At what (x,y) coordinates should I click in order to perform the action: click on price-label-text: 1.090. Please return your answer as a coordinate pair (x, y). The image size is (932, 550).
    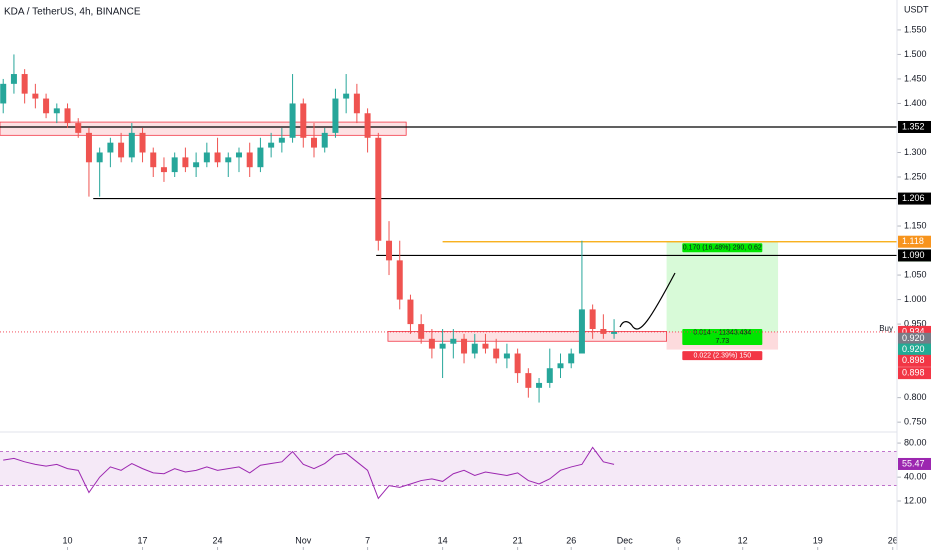
    Looking at the image, I should click on (913, 255).